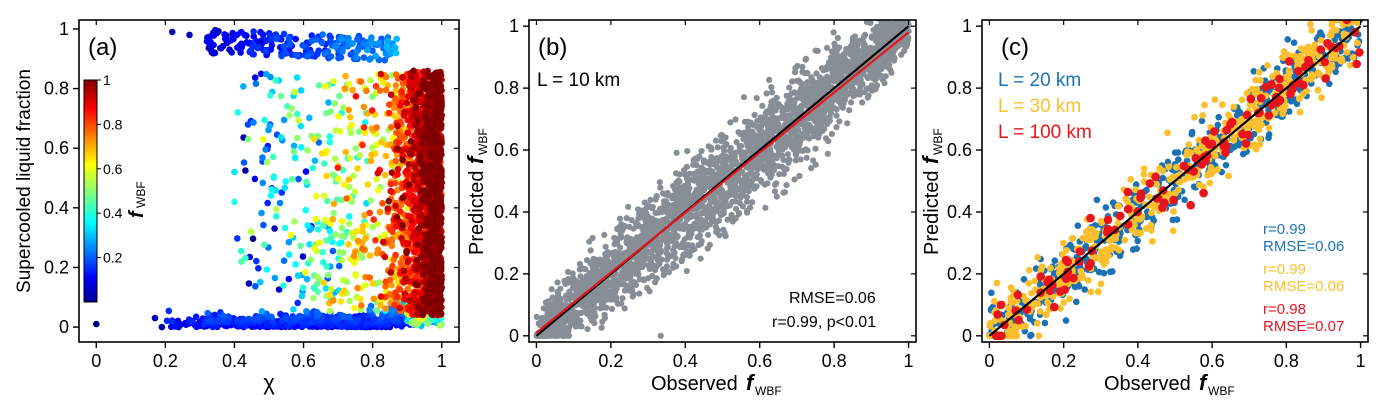 Image resolution: width=1390 pixels, height=411 pixels. What do you see at coordinates (165, 361) in the screenshot?
I see `x-tick-label: 0.2` at bounding box center [165, 361].